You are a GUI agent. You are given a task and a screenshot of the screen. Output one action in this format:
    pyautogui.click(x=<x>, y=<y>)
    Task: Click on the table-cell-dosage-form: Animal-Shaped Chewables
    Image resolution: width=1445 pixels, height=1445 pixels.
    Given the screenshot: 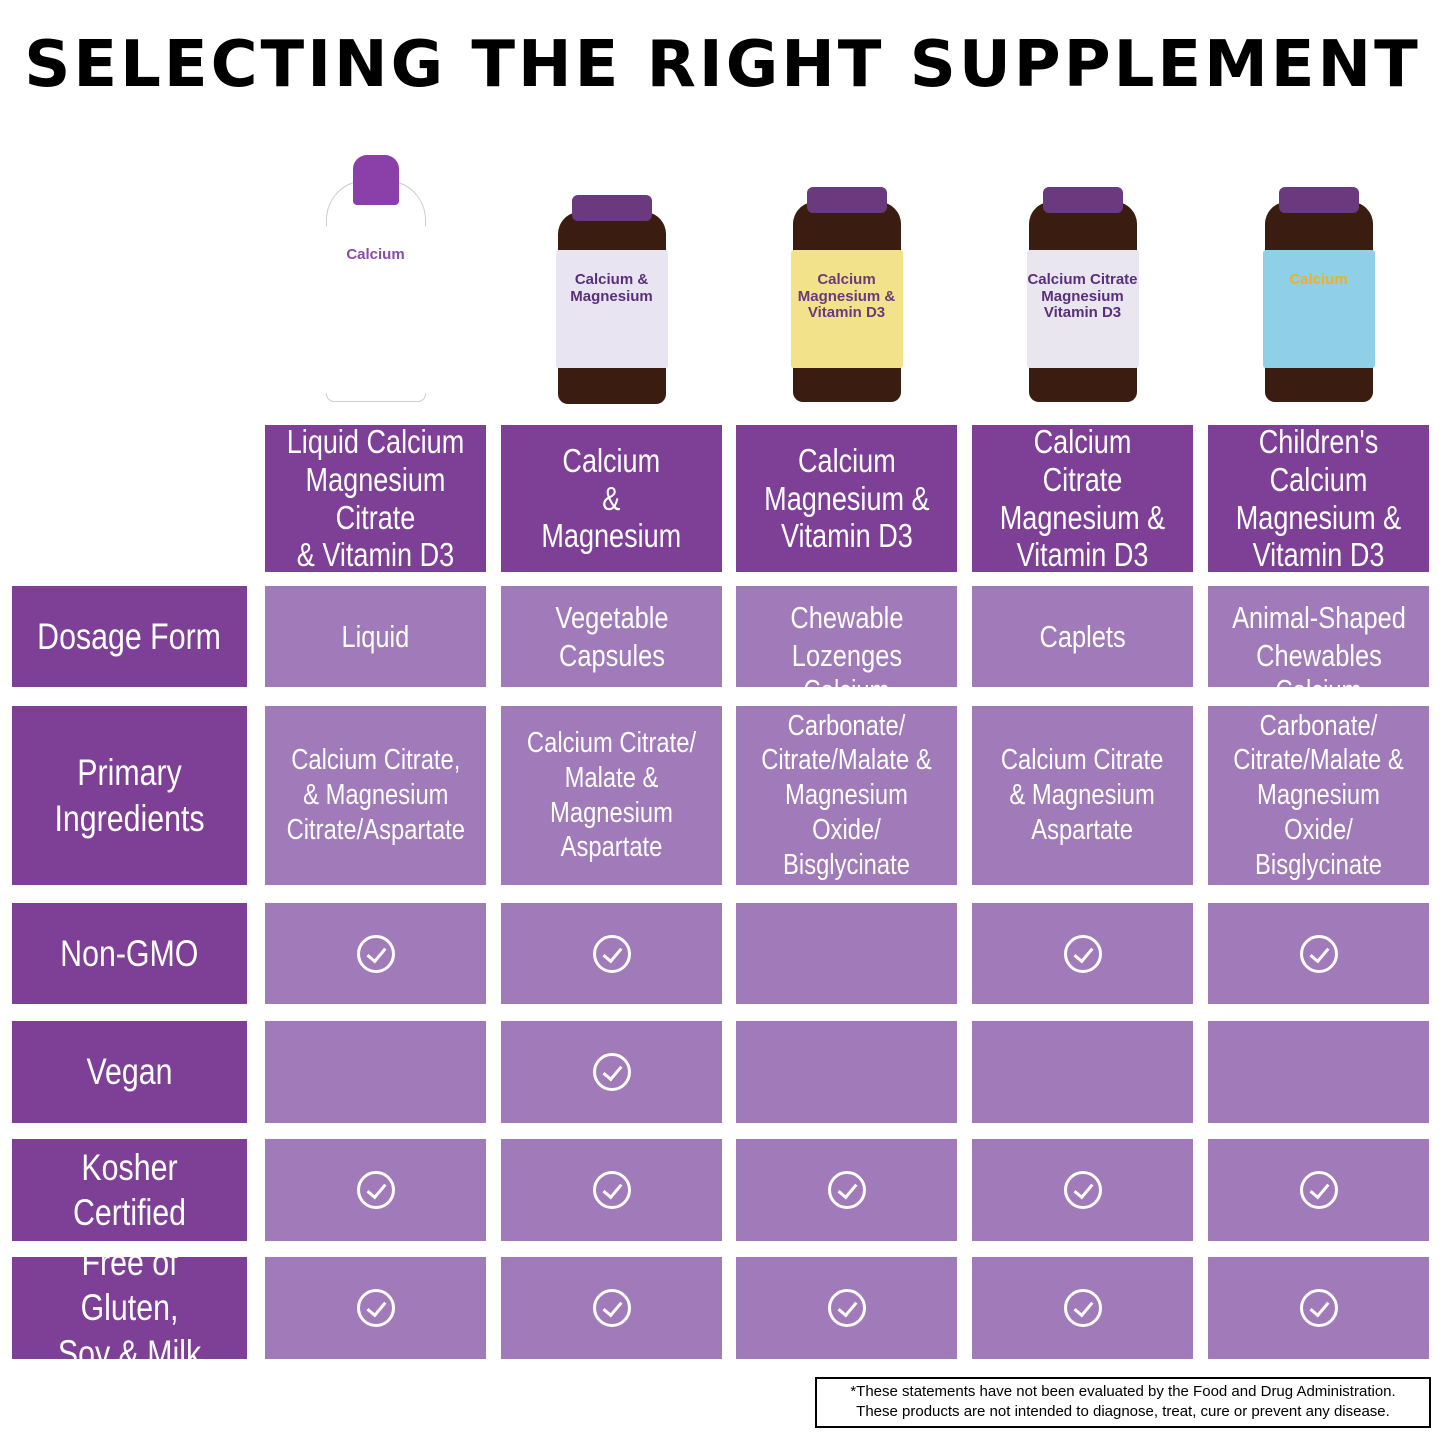 What is the action you would take?
    pyautogui.click(x=1318, y=636)
    